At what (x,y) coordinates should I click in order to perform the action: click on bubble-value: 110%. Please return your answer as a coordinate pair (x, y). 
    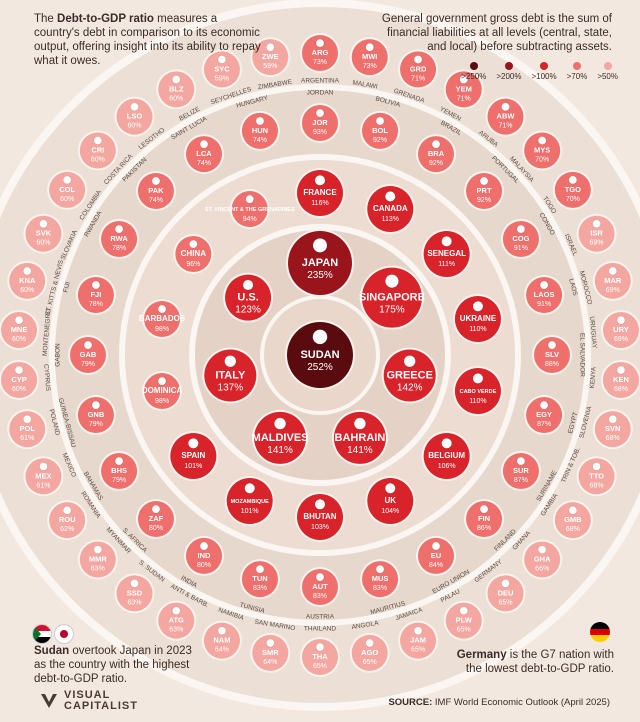
    Looking at the image, I should click on (477, 329).